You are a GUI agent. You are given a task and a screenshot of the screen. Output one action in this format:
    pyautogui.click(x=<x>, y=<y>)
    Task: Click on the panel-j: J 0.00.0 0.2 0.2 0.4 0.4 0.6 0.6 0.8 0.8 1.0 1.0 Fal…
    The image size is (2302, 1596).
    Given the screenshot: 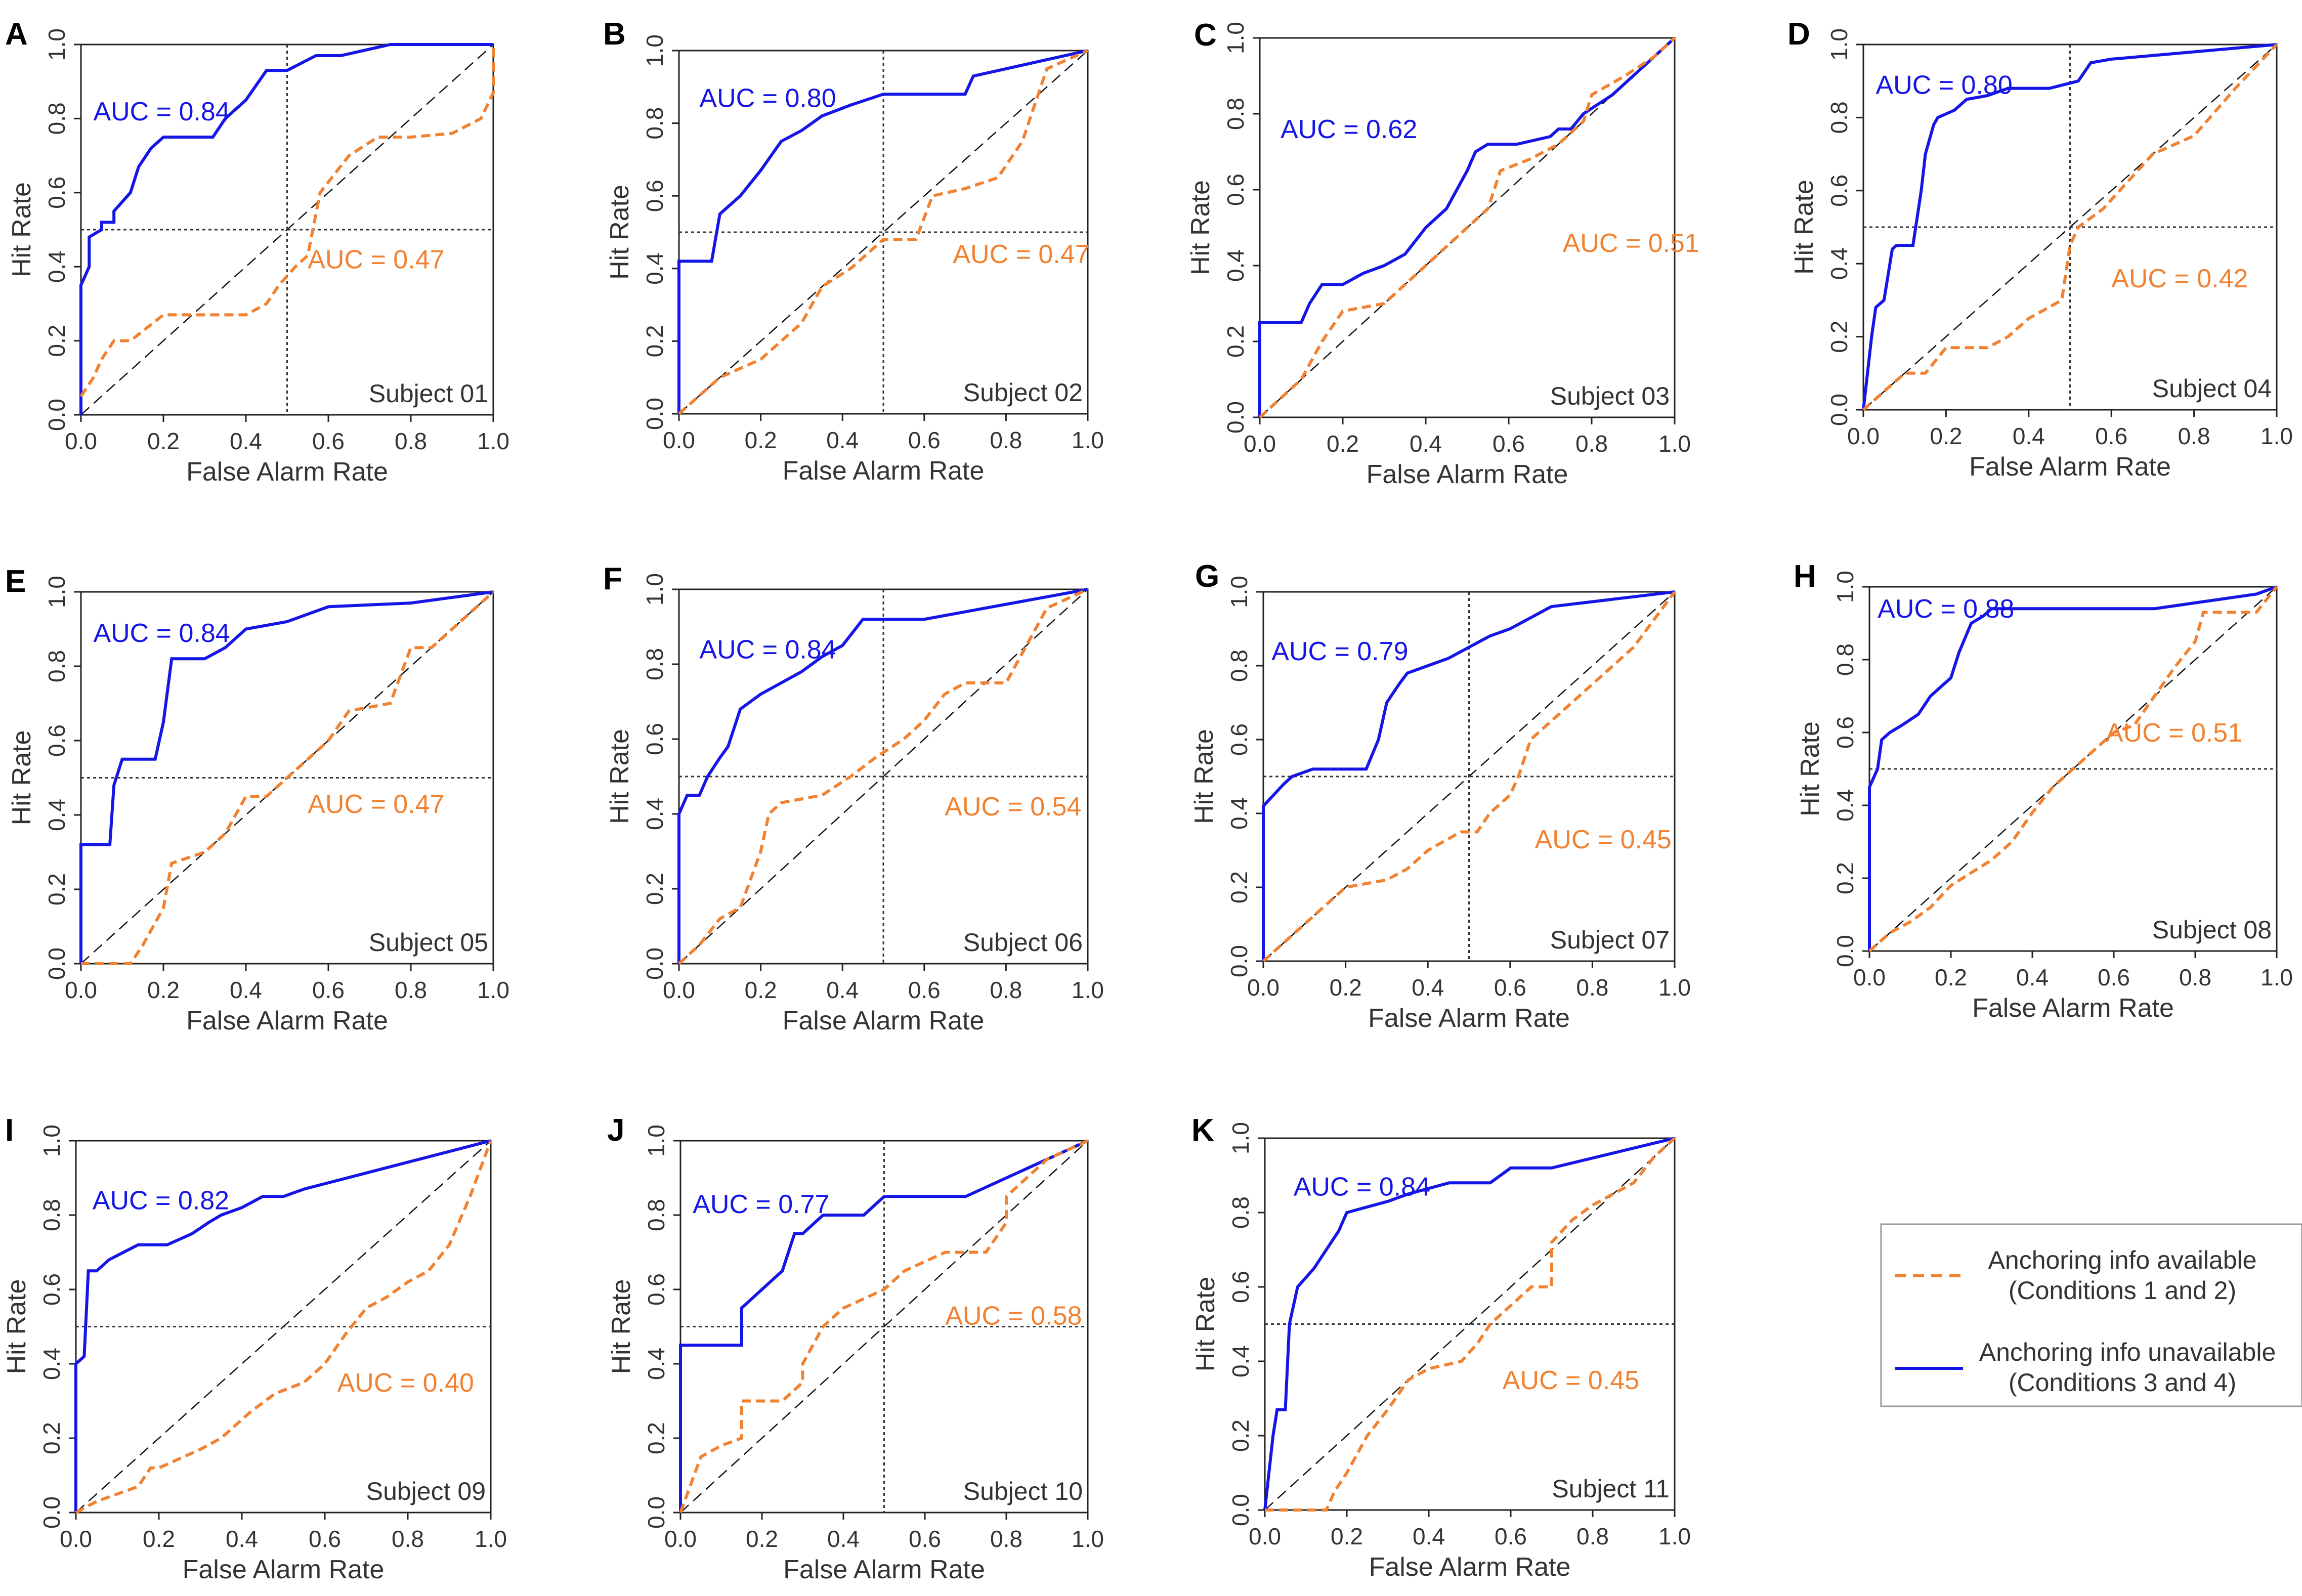 What is the action you would take?
    pyautogui.click(x=855, y=1349)
    